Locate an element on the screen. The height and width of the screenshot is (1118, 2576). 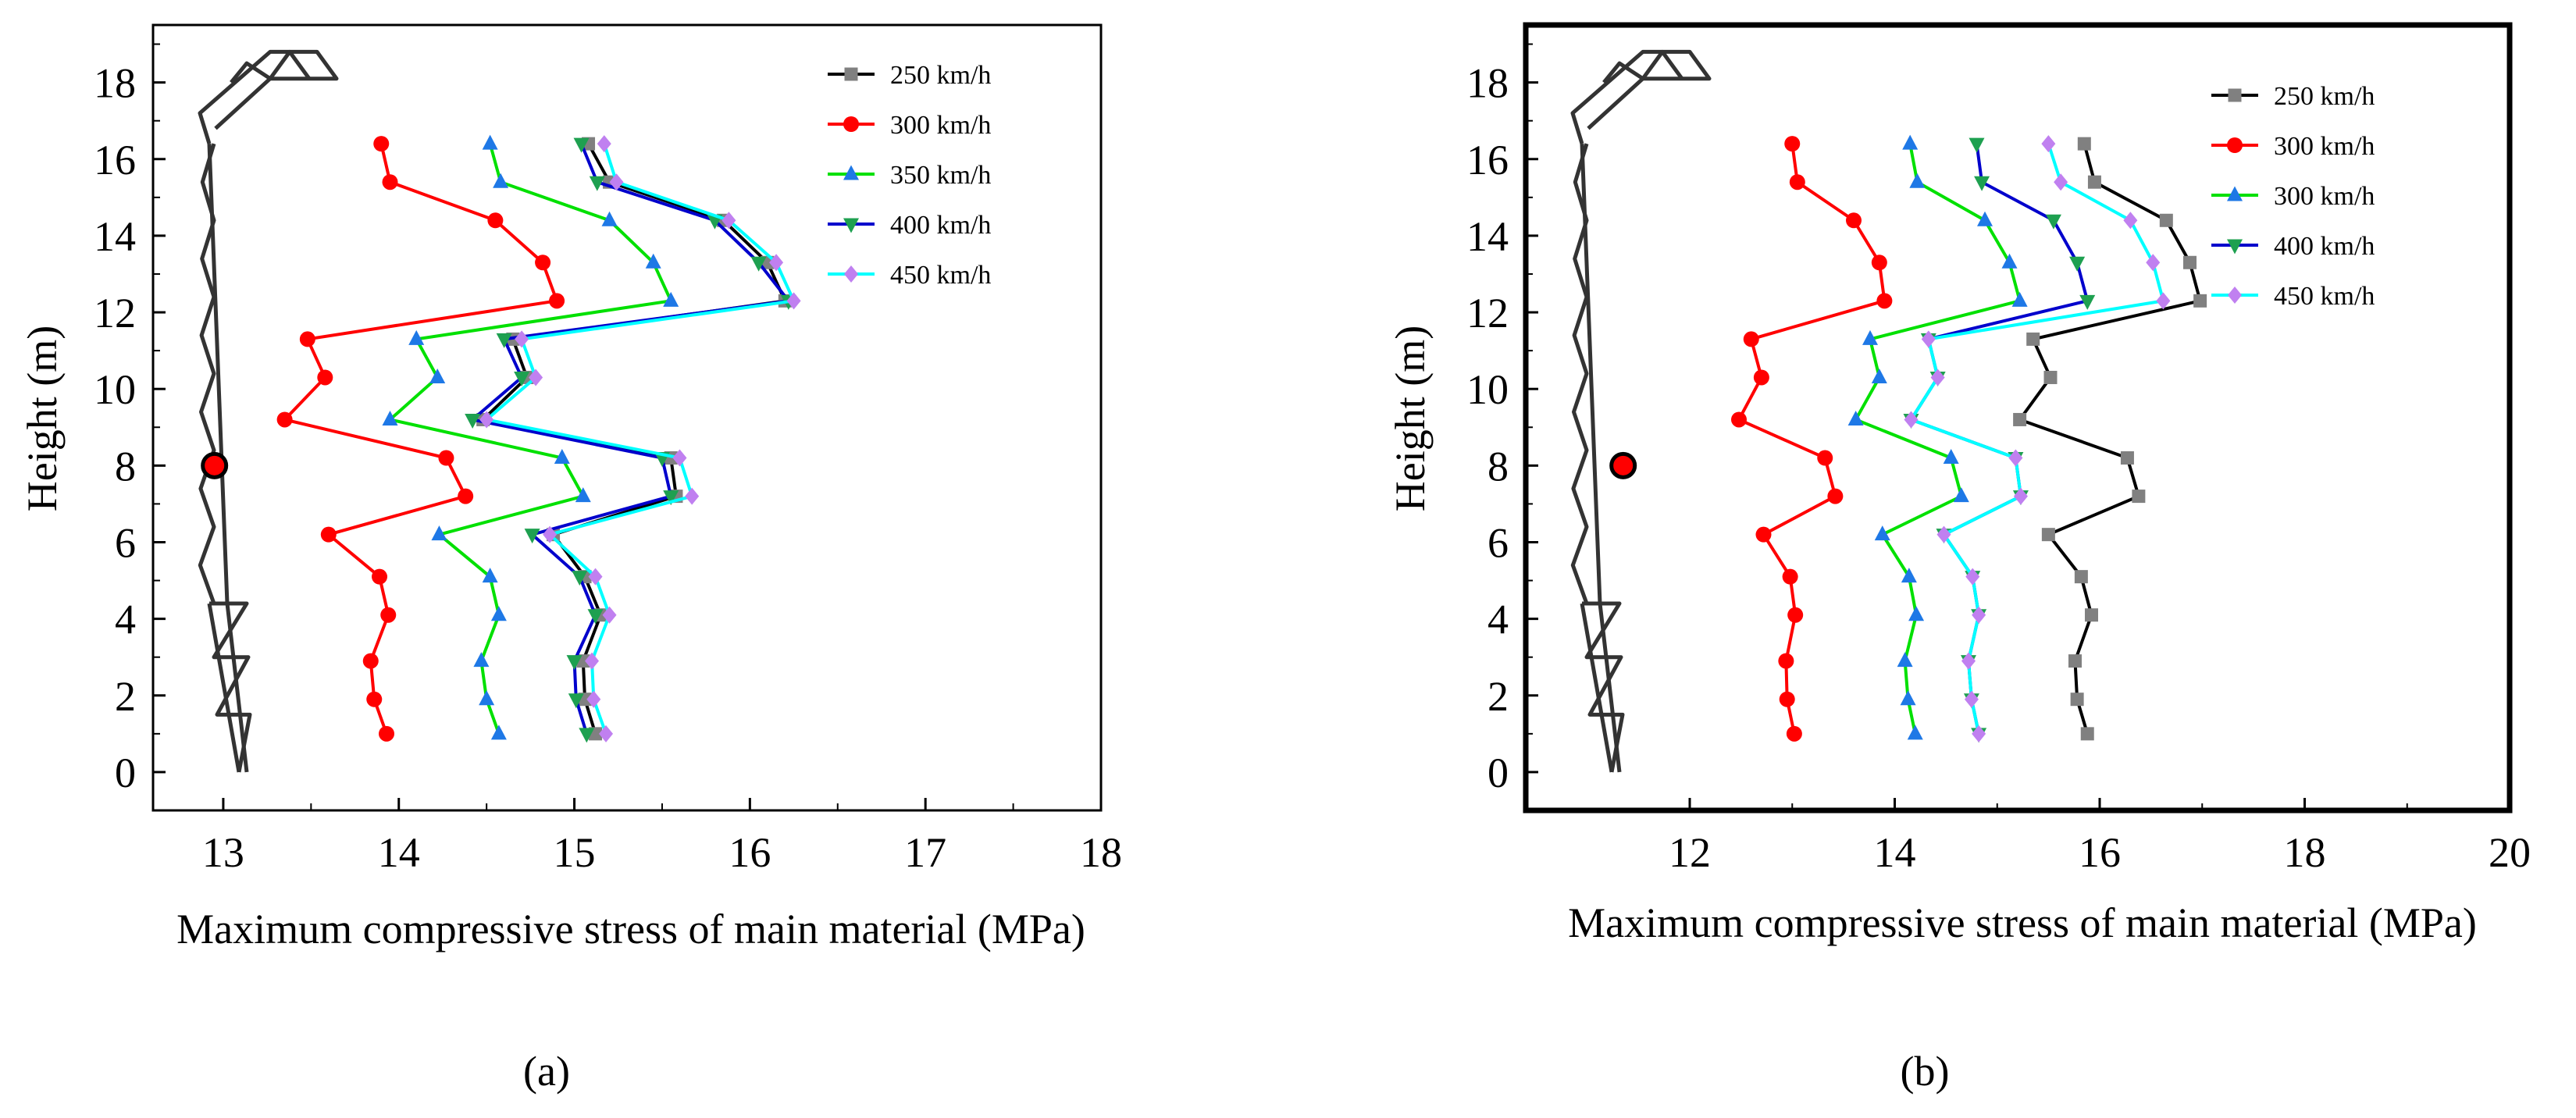
tower-lattice-lower is located at coordinates (230, 687).